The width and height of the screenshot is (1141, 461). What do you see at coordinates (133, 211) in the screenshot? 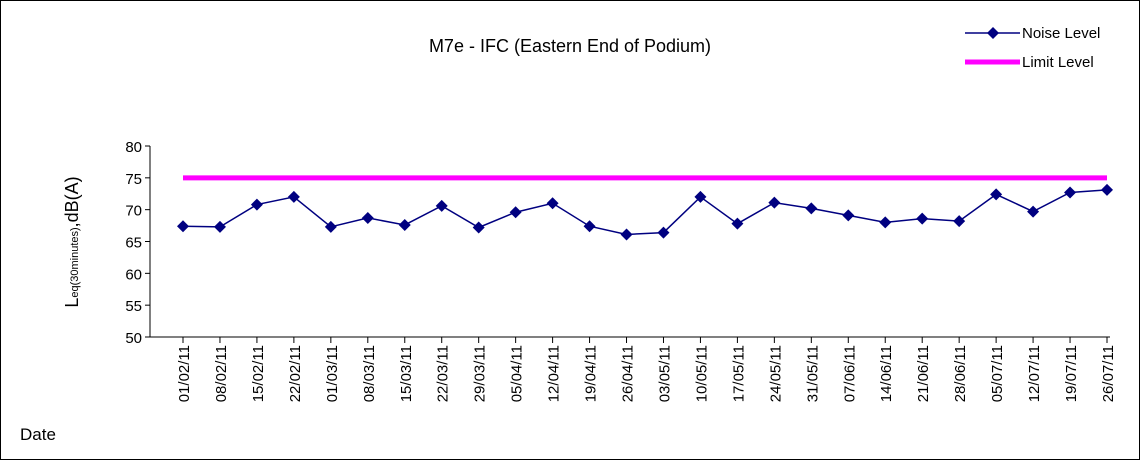
I see `y-tick-label: 70` at bounding box center [133, 211].